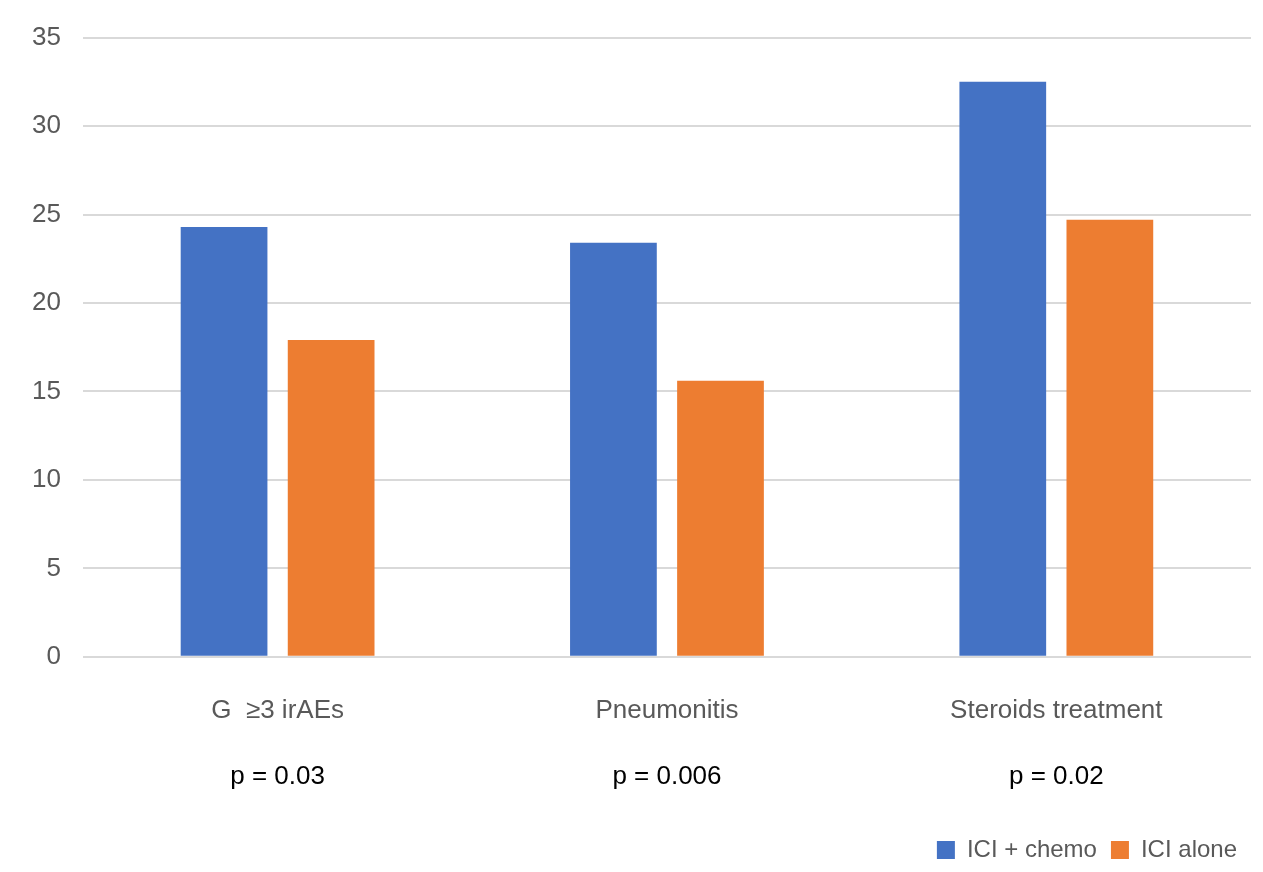 The image size is (1263, 872). What do you see at coordinates (1188, 848) in the screenshot?
I see `legend-label: ICI alone` at bounding box center [1188, 848].